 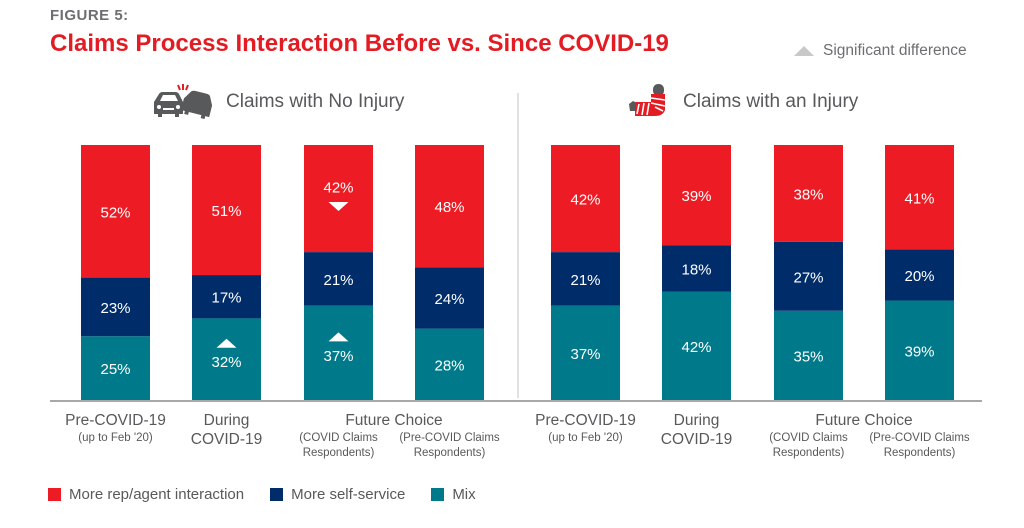 What do you see at coordinates (804, 51) in the screenshot?
I see `significance-triangle-icon` at bounding box center [804, 51].